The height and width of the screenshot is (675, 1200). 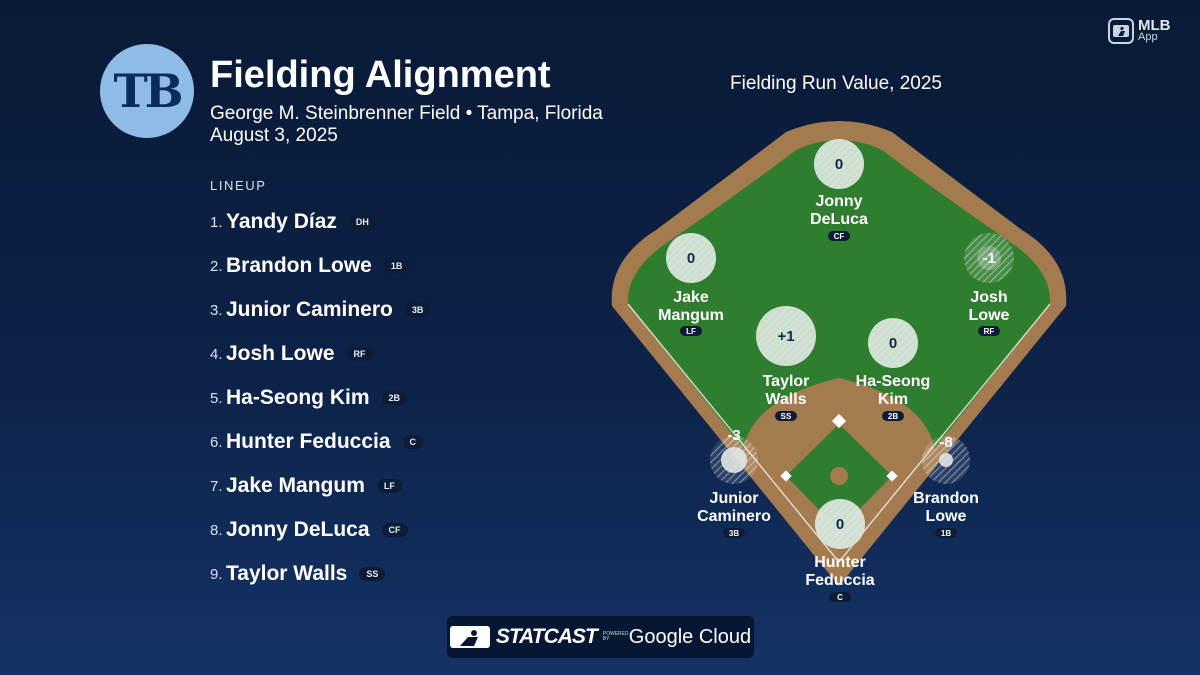 I want to click on fielder-first-name: Ha-Seong, so click(x=893, y=381).